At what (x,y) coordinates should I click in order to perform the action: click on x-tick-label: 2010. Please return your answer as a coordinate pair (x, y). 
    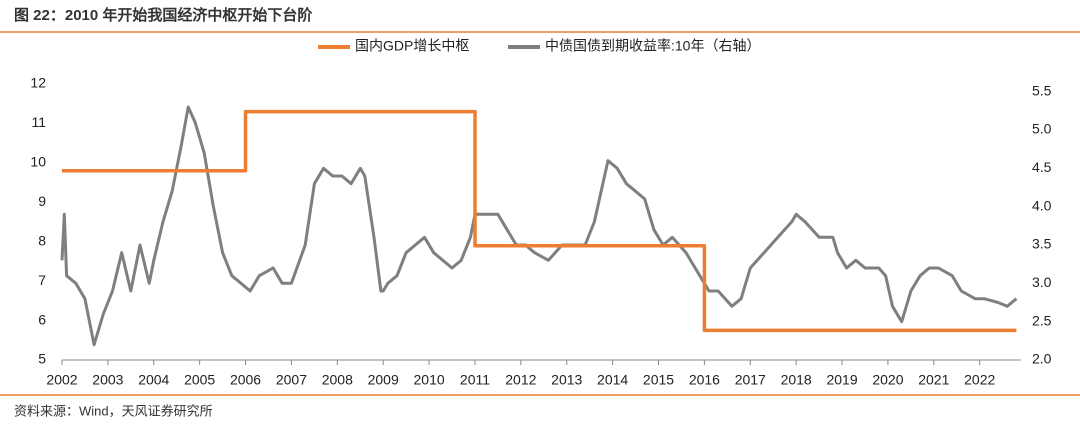
    Looking at the image, I should click on (429, 380).